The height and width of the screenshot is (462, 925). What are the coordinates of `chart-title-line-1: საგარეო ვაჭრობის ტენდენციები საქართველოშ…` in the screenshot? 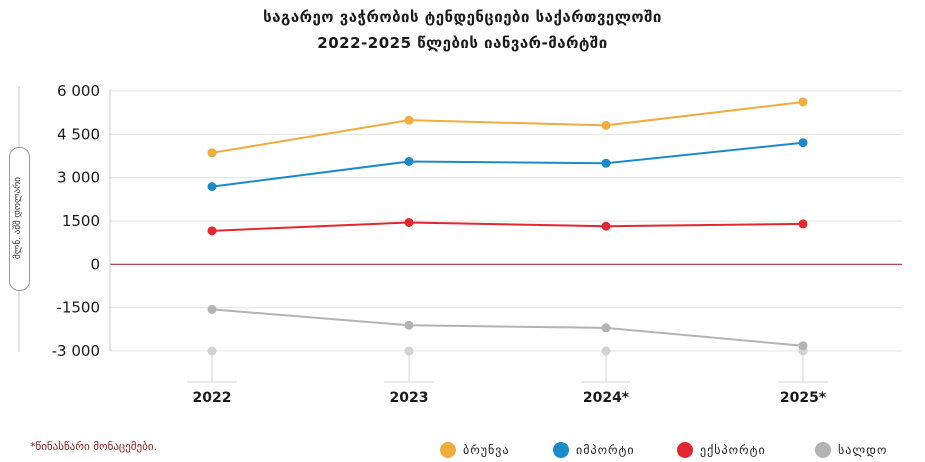 It's located at (462, 17).